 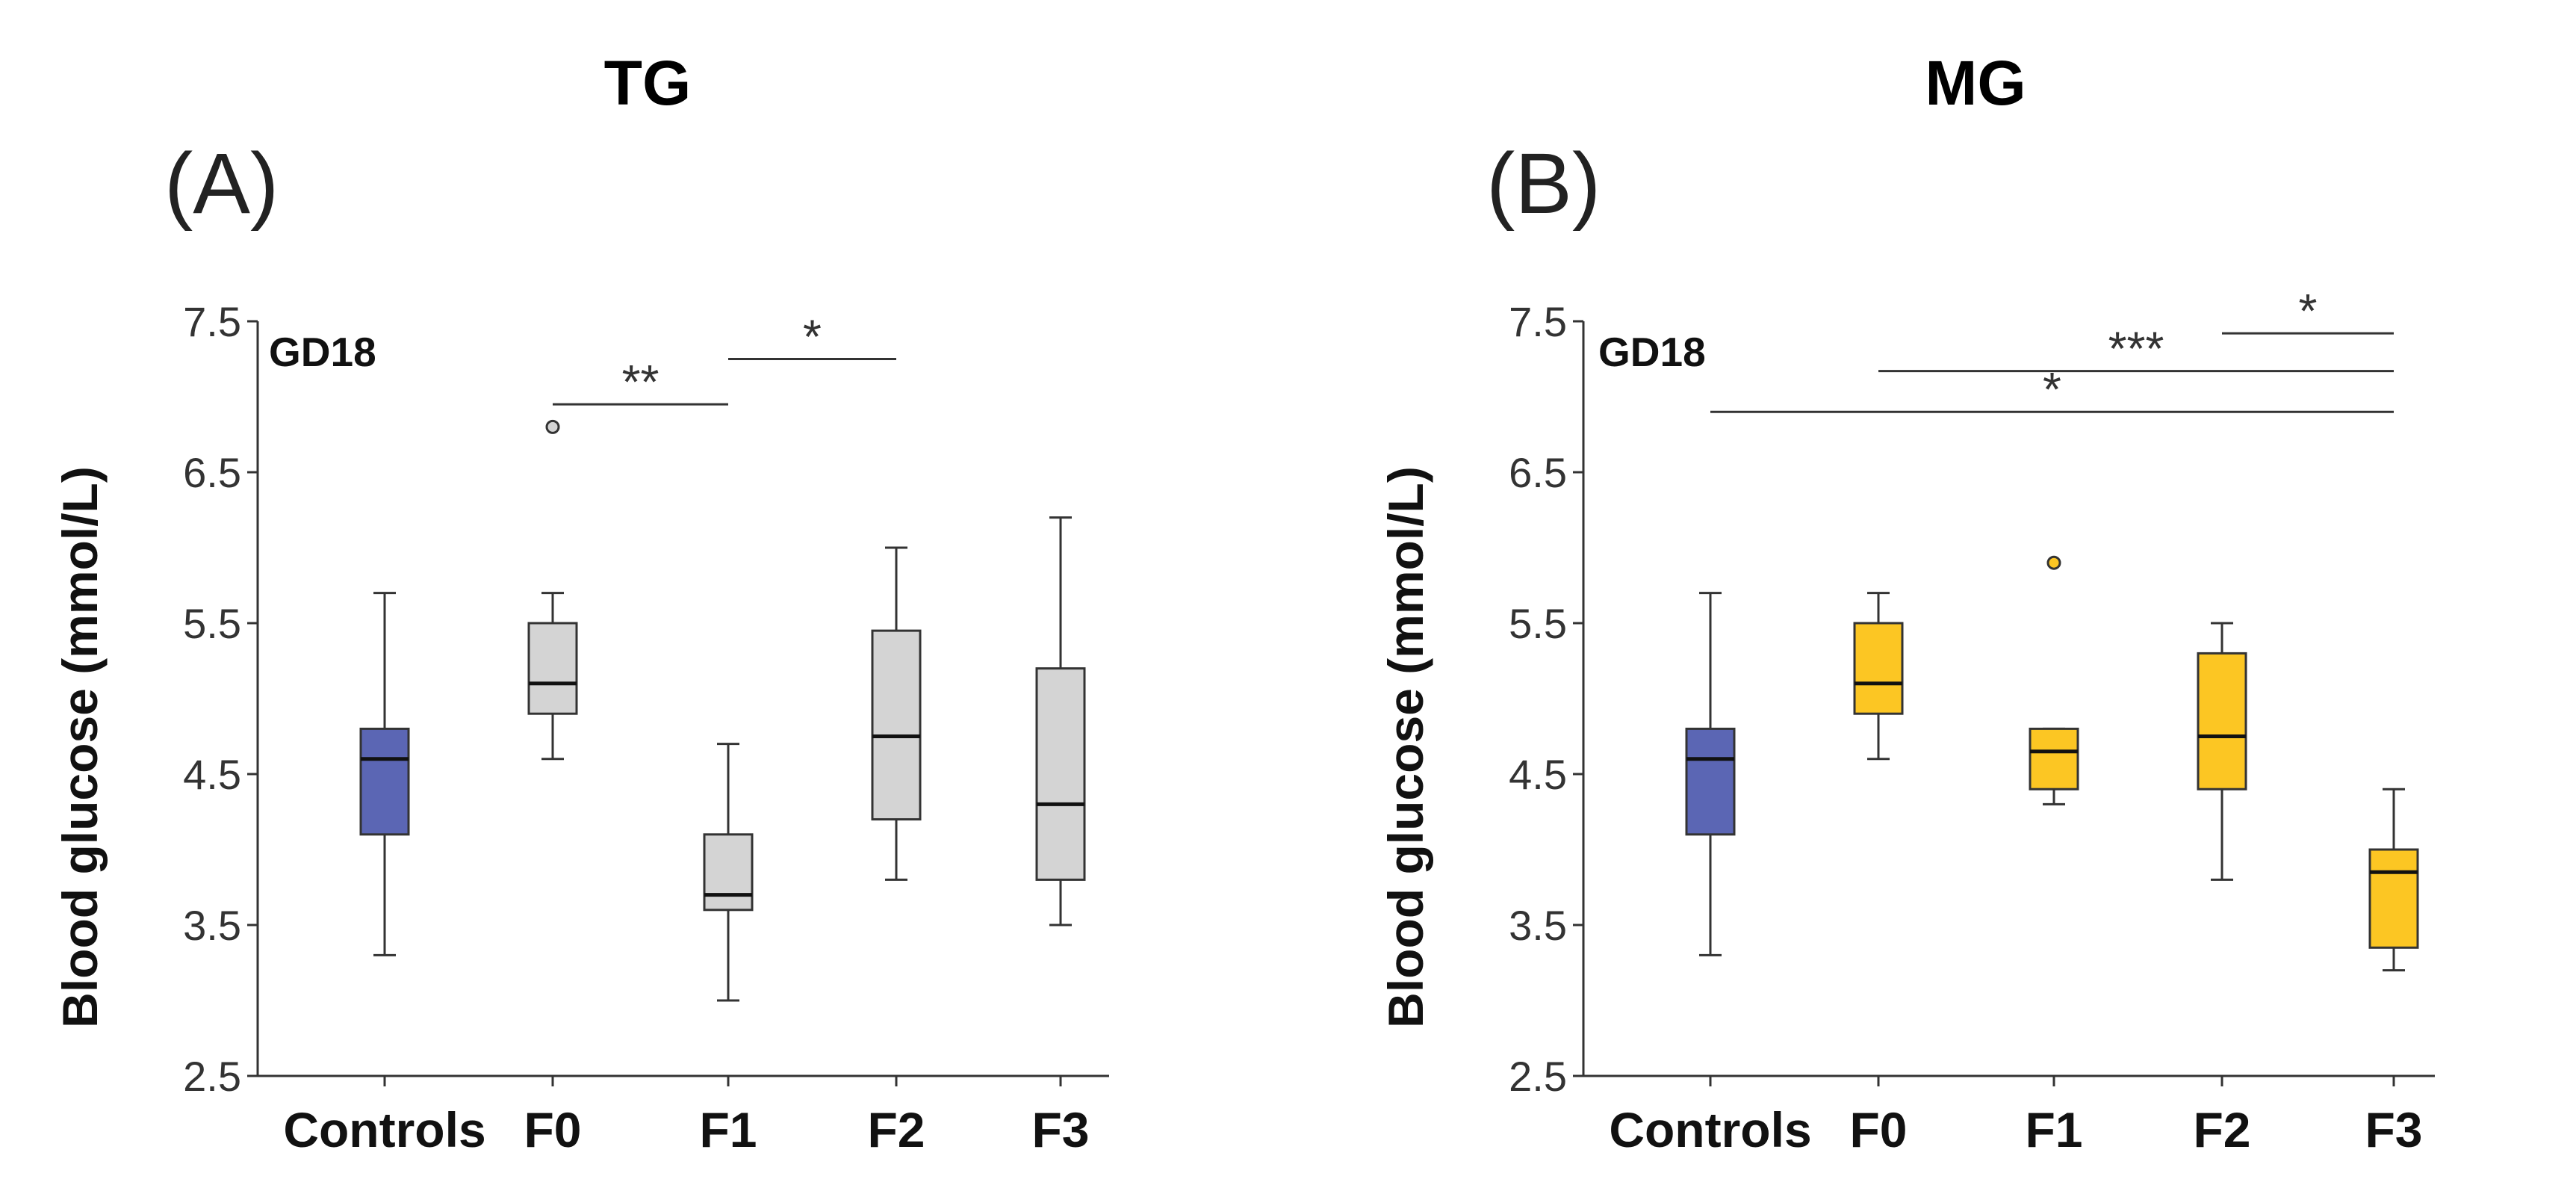 What do you see at coordinates (222, 184) in the screenshot?
I see `panel-label: (A)` at bounding box center [222, 184].